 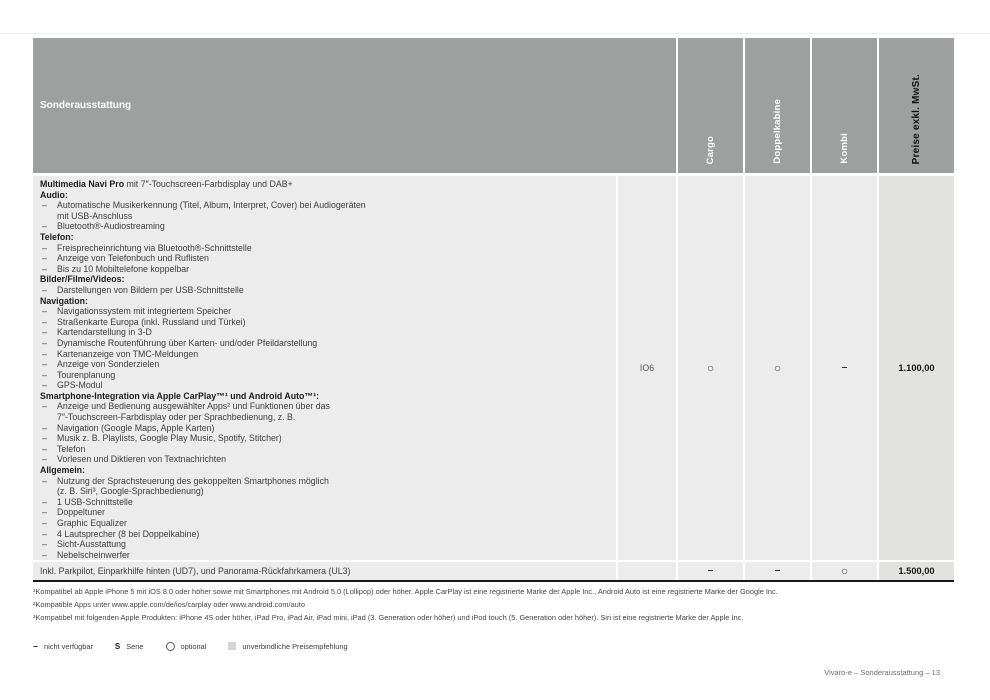 I want to click on availability-mark-cargo: ○, so click(x=710, y=368).